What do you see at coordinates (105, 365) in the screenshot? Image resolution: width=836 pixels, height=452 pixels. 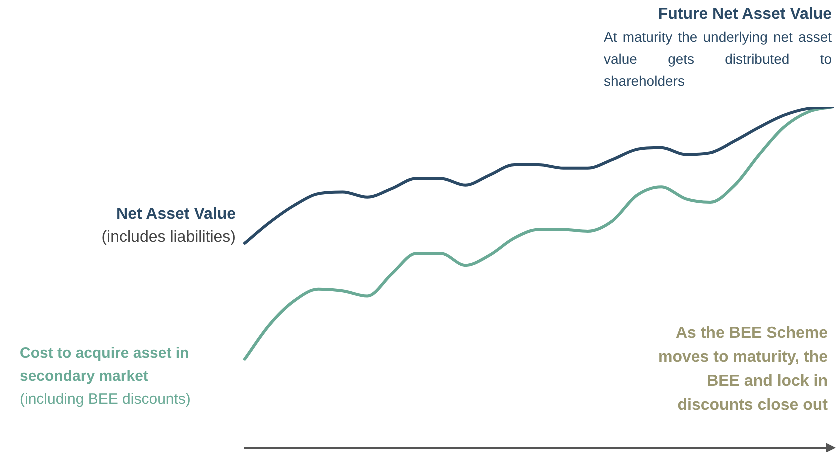 I see `text: Cost to acquire asset in secondary market` at bounding box center [105, 365].